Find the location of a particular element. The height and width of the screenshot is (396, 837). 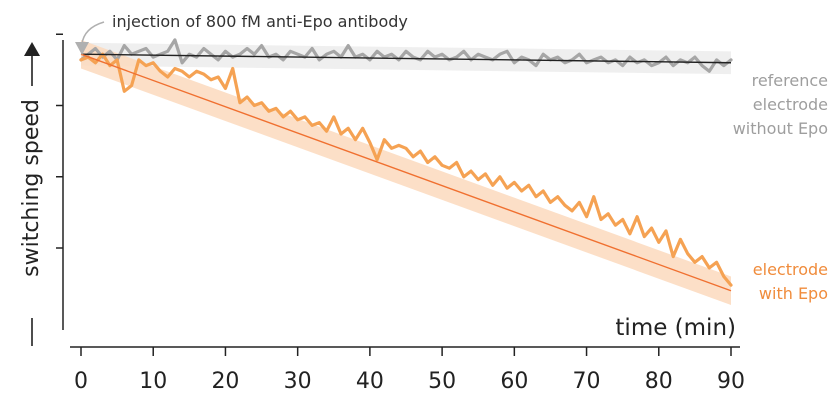

y-ticks is located at coordinates (59, 141).